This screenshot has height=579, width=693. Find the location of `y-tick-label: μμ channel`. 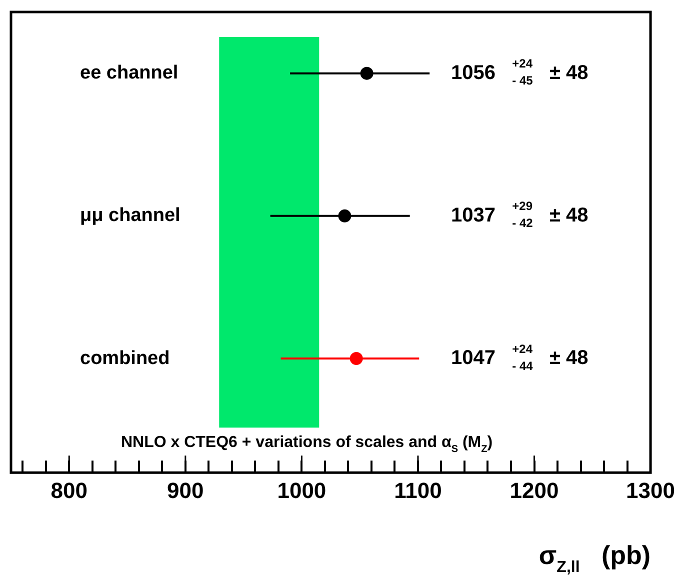

y-tick-label: μμ channel is located at coordinates (130, 215).